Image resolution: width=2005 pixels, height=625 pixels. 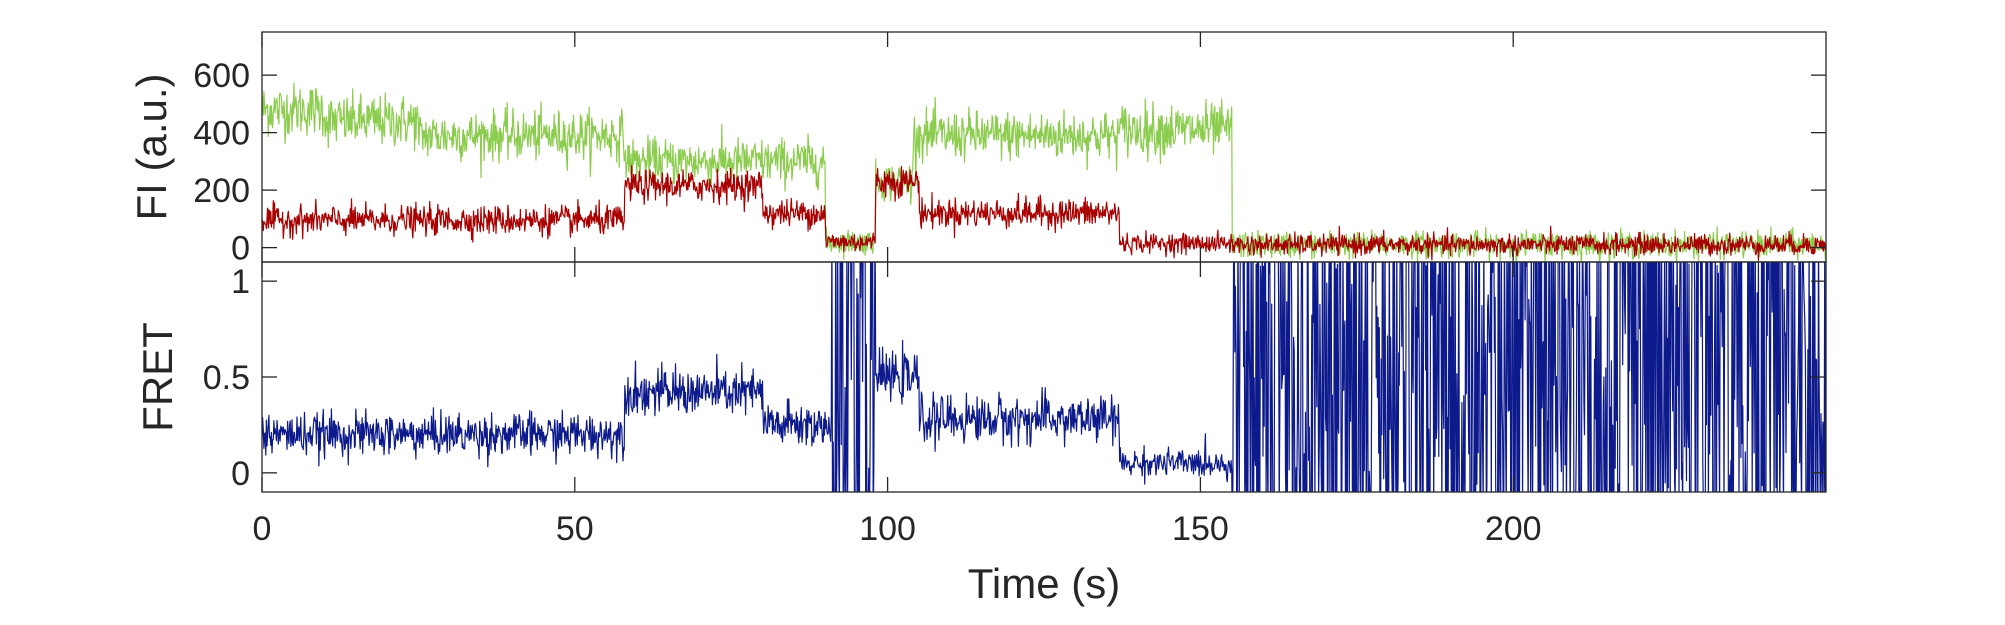 I want to click on y-tick-label: 1, so click(x=240, y=282).